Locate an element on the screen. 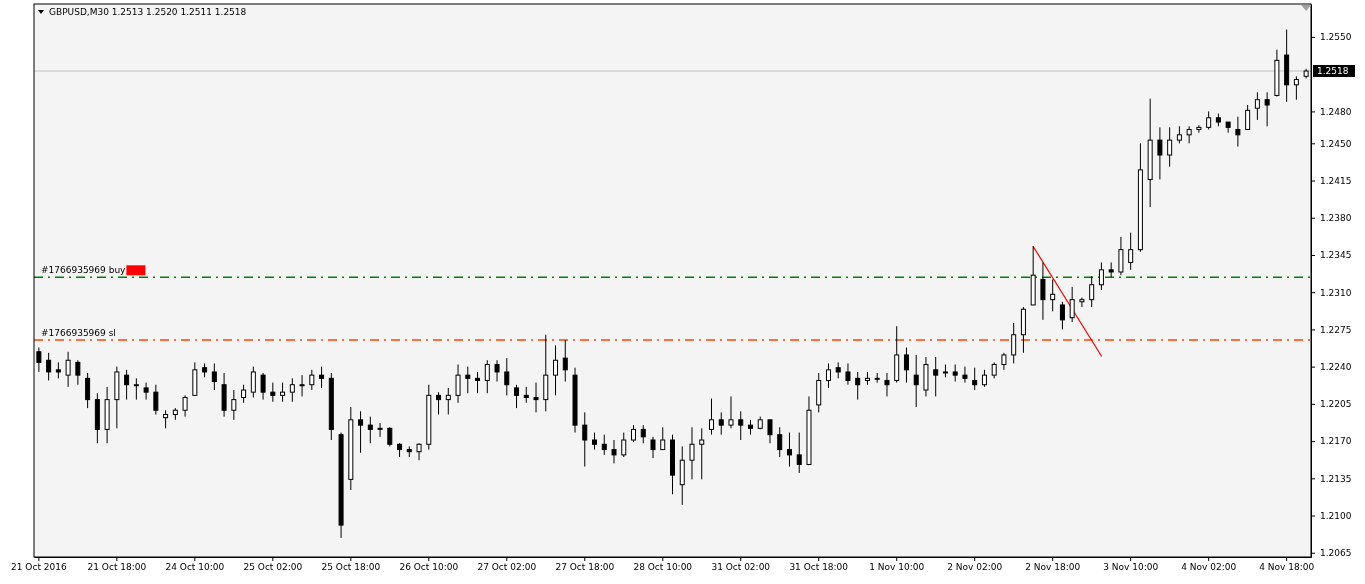 This screenshot has height=584, width=1365. ref-line-label: #1766935969 buy is located at coordinates (84, 270).